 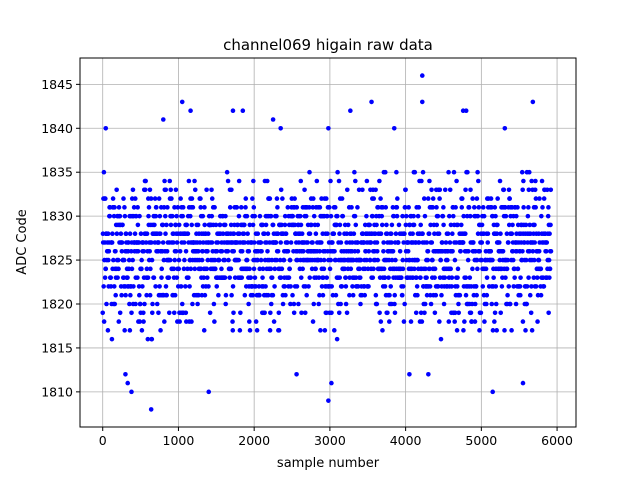 What do you see at coordinates (57, 216) in the screenshot?
I see `y-tick-label: 1830` at bounding box center [57, 216].